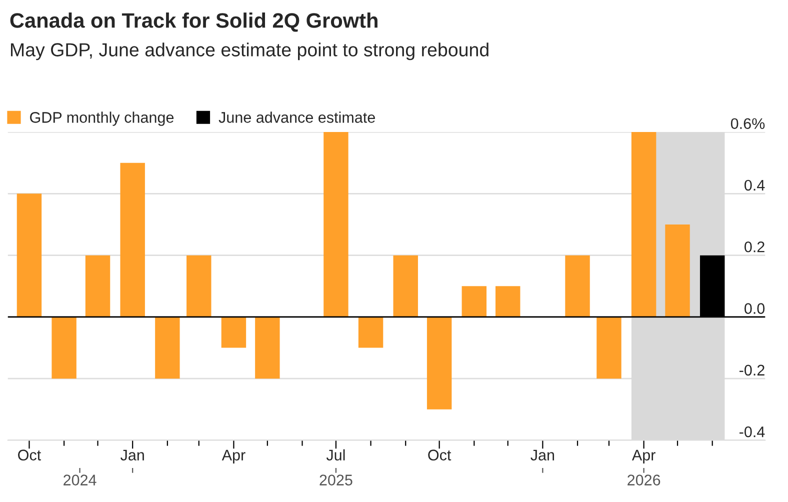 The width and height of the screenshot is (788, 502). I want to click on y-tick-label: -0.2, so click(752, 370).